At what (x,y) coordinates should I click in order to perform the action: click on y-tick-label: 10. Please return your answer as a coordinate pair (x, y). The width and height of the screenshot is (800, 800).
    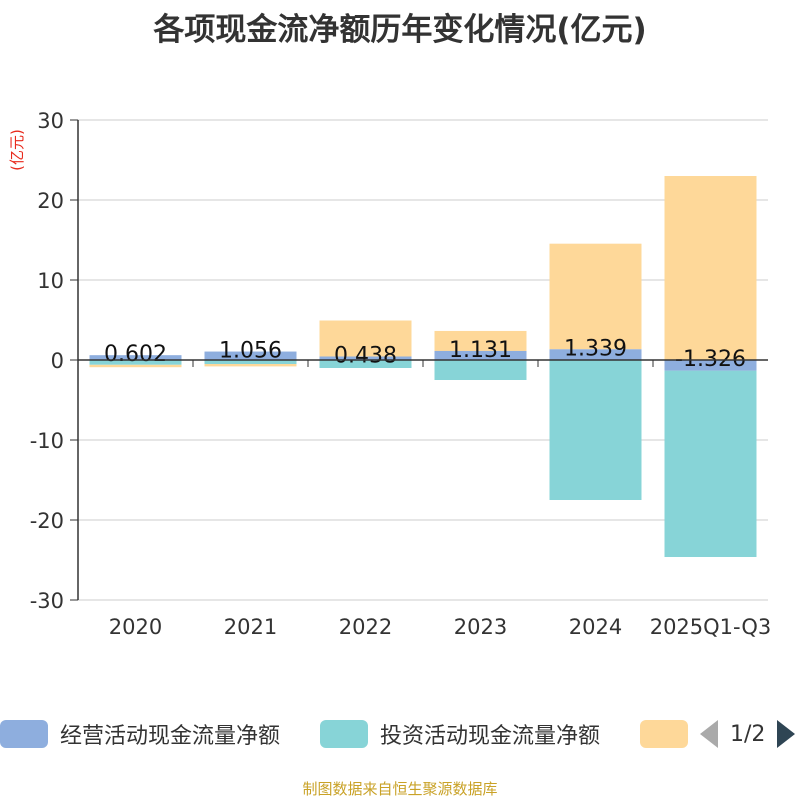
    Looking at the image, I should click on (50, 281).